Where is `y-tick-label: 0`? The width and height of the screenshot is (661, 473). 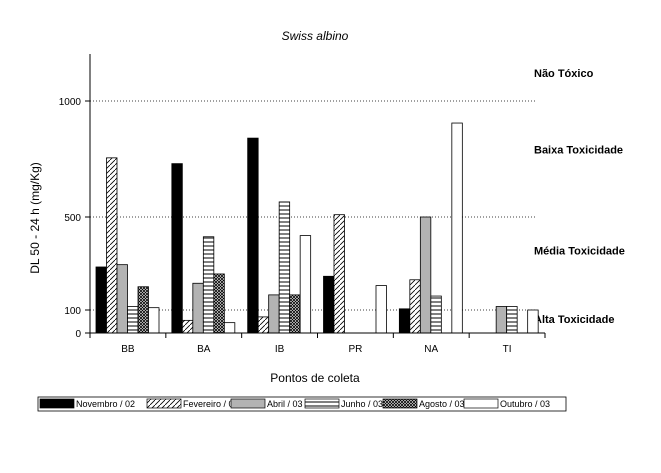 y-tick-label: 0 is located at coordinates (78, 334).